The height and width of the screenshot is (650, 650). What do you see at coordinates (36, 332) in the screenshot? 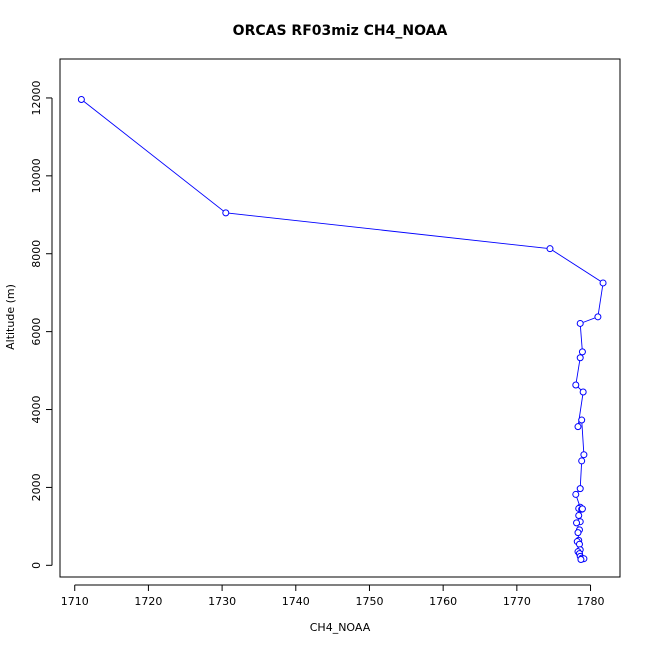
I see `y-tick-label: 6000` at bounding box center [36, 332].